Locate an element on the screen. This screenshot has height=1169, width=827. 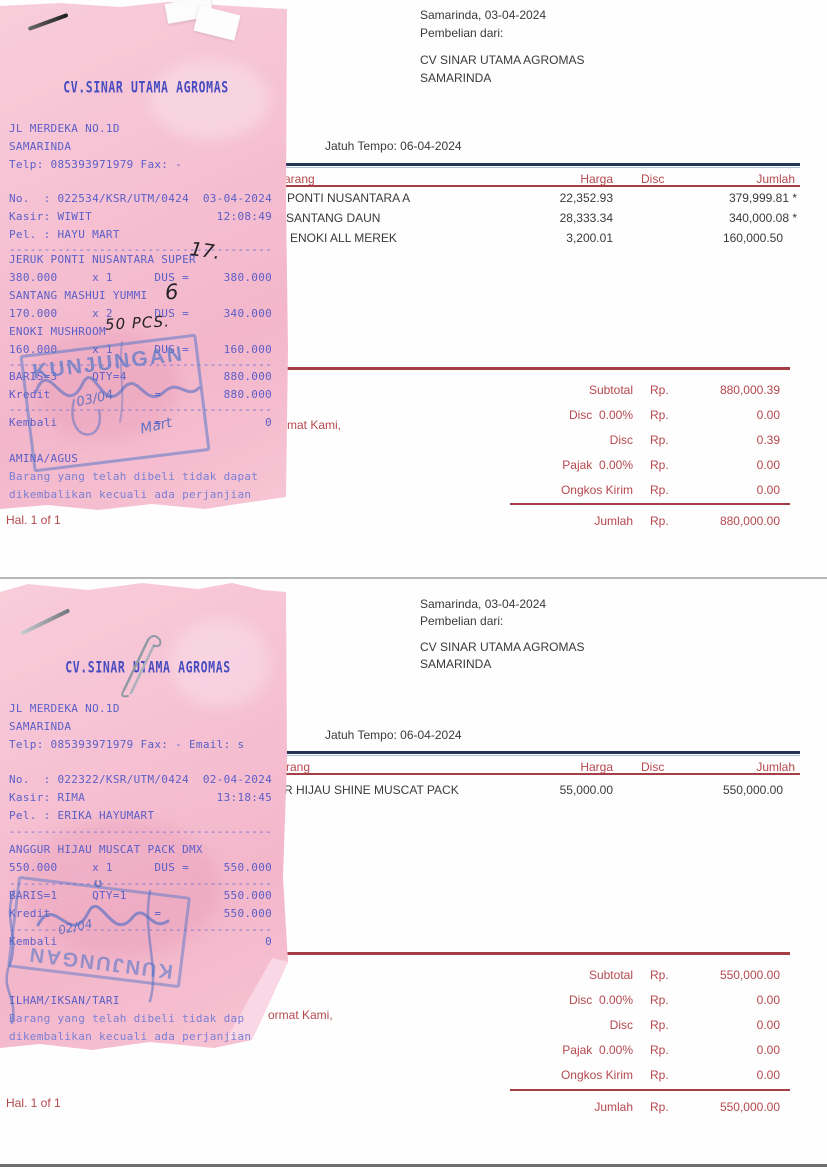
table-row-price: 28,333.34 is located at coordinates (586, 218).